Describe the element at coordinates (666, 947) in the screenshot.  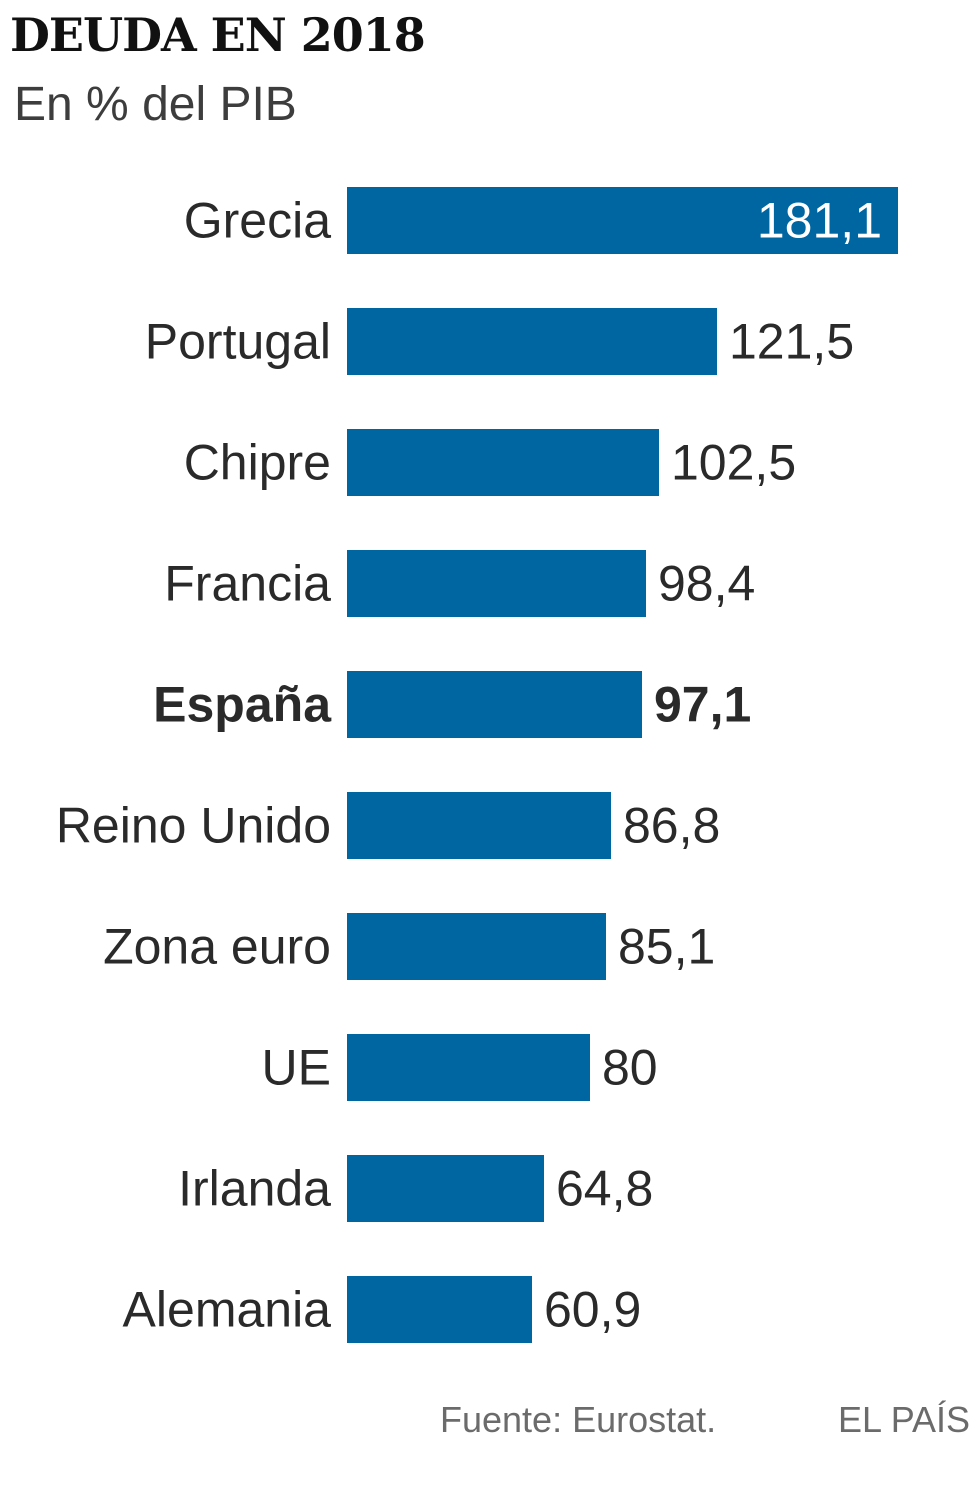
I see `value-label: 85,1` at that location.